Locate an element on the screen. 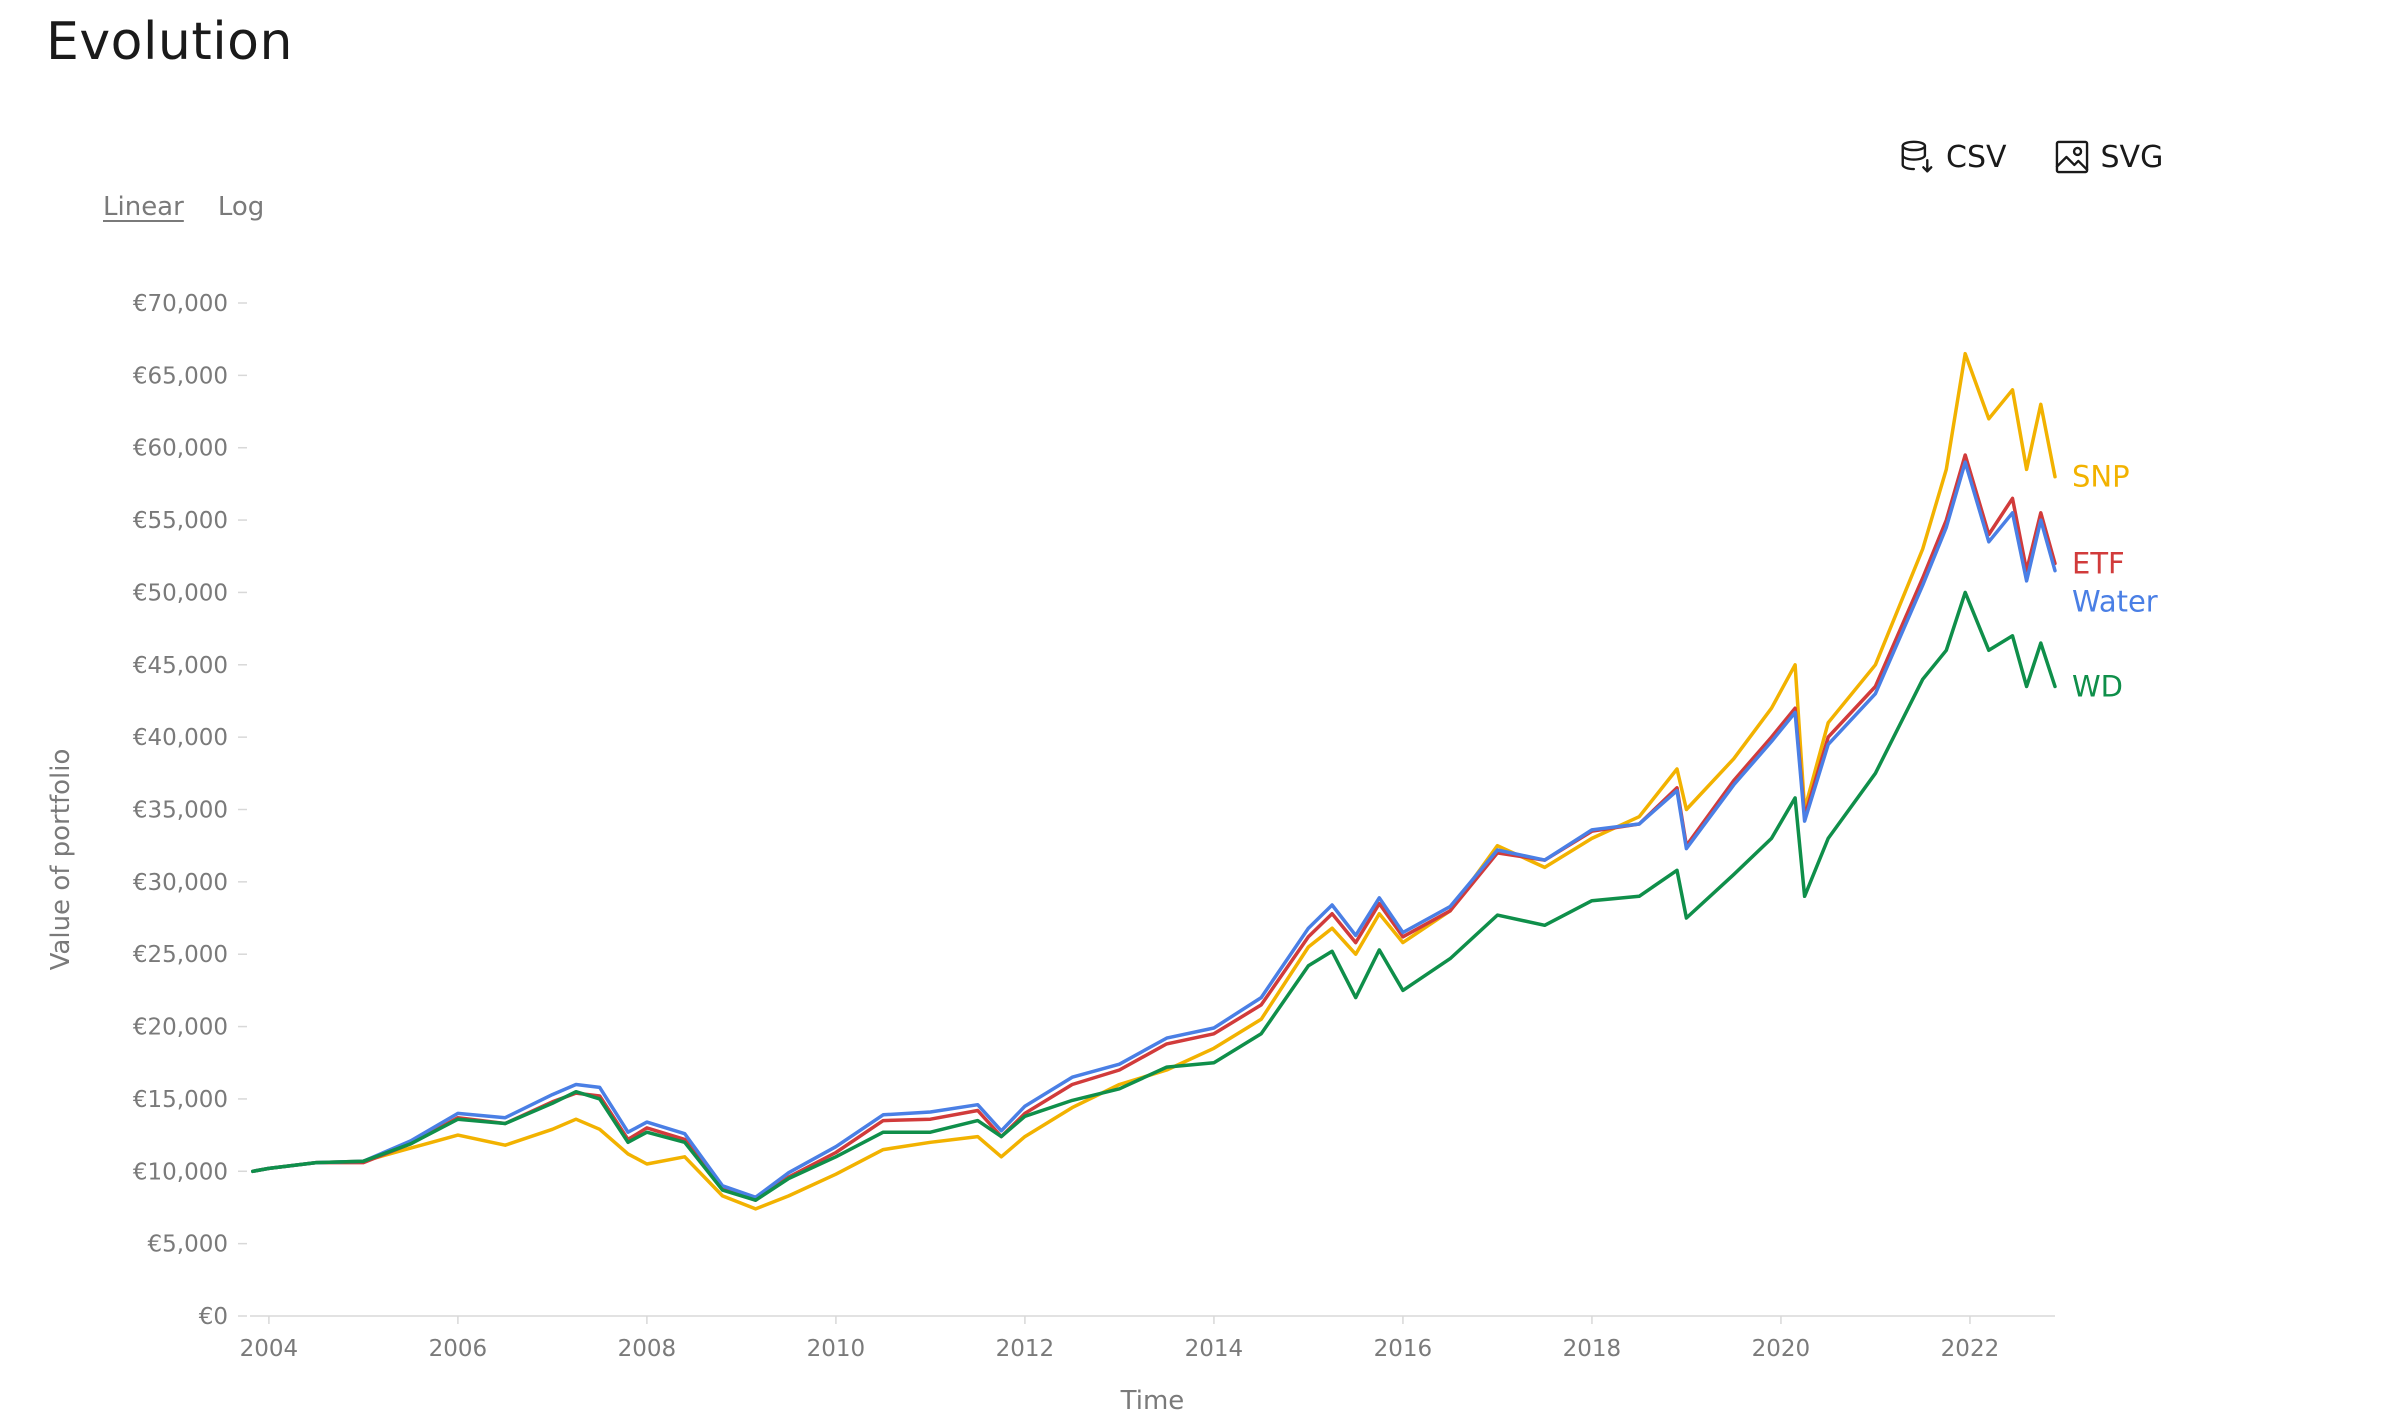 This screenshot has height=1422, width=2403. chart-series-labels: SNP ETF Water WD is located at coordinates (2115, 582).